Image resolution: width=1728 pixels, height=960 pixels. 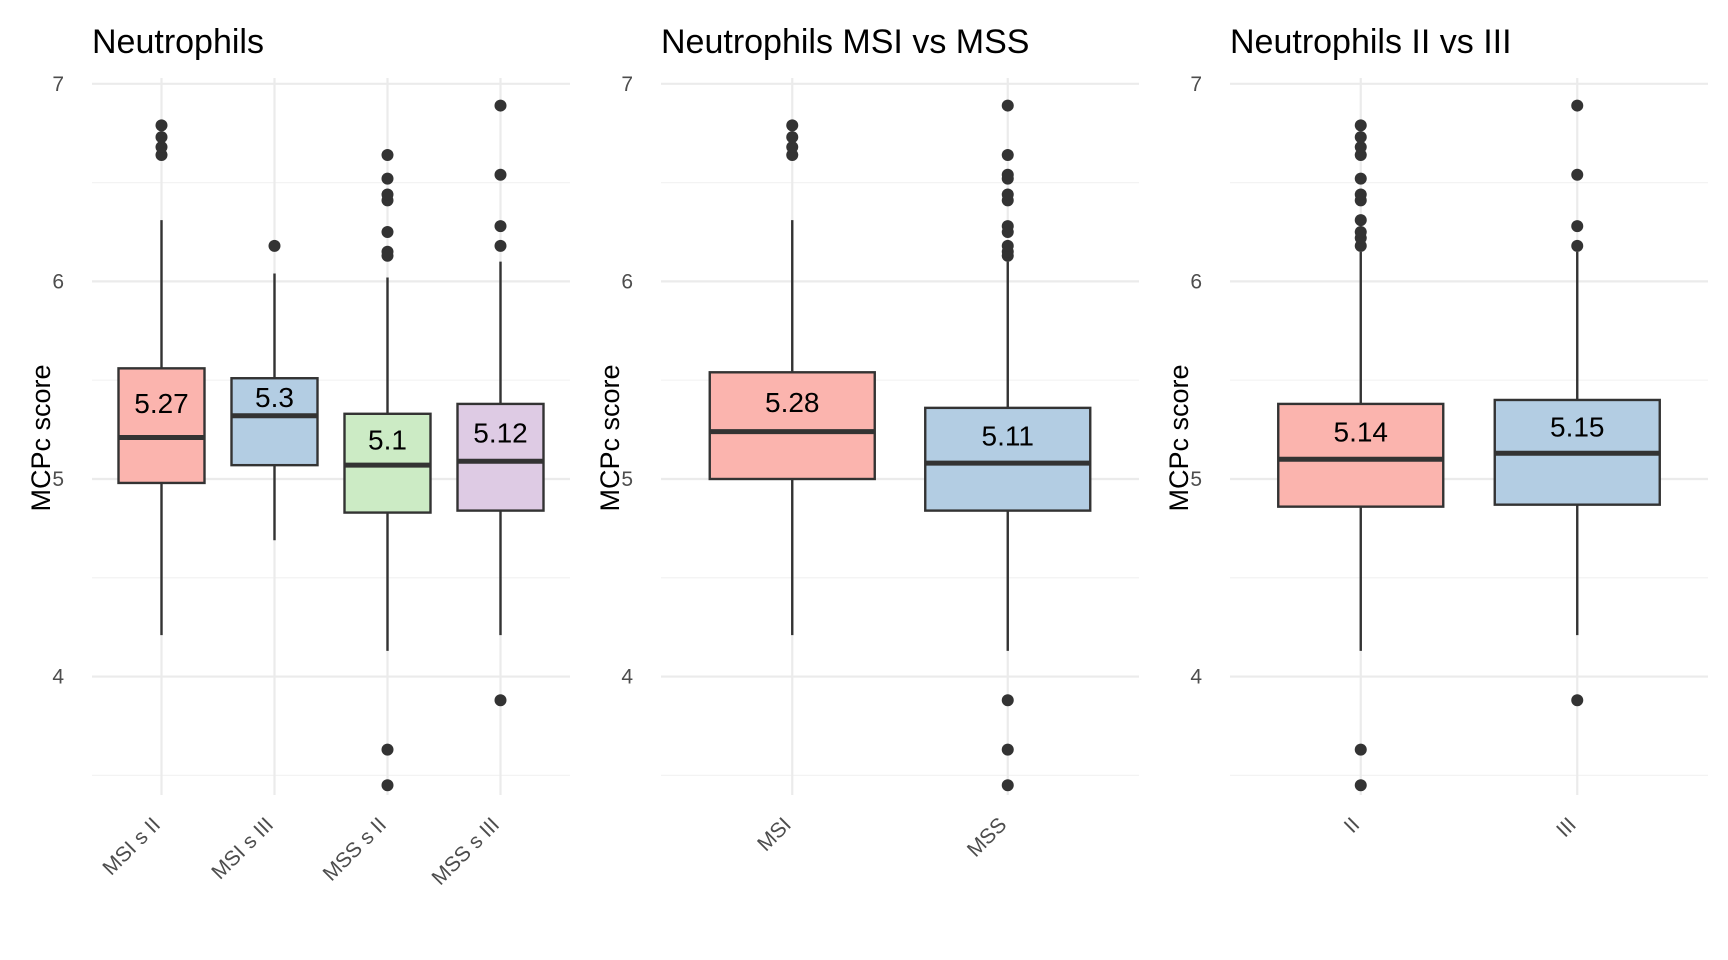 I want to click on mean-value-label: 5.3, so click(x=274, y=397).